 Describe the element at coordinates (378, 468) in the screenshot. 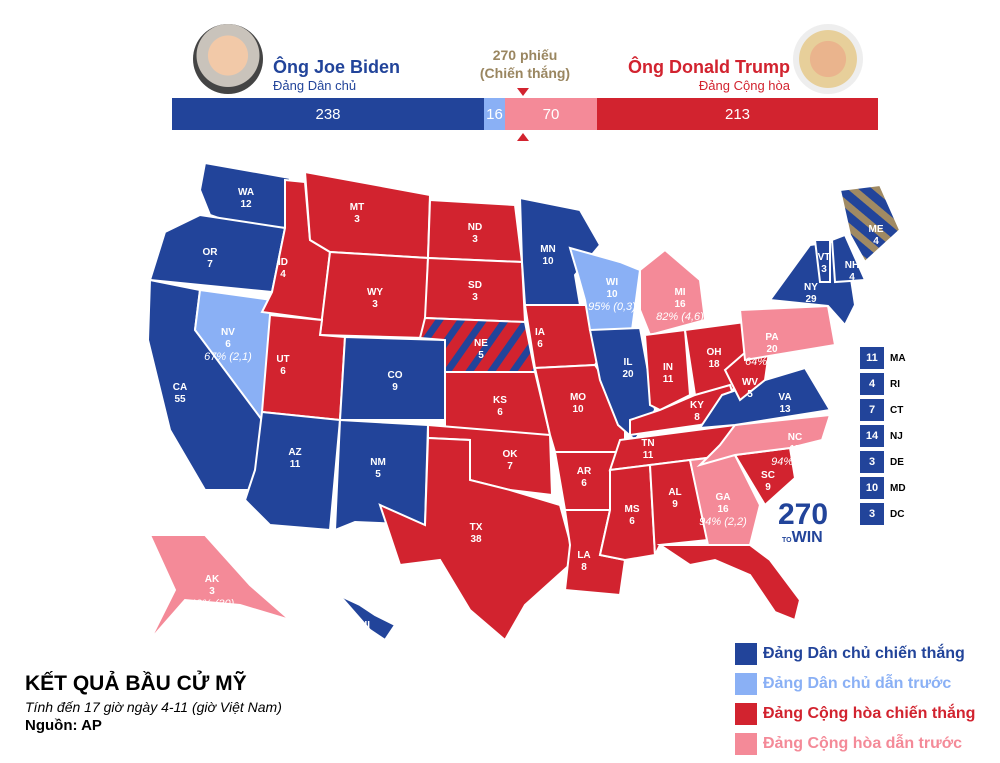

I see `state-label-nm: NM 5` at that location.